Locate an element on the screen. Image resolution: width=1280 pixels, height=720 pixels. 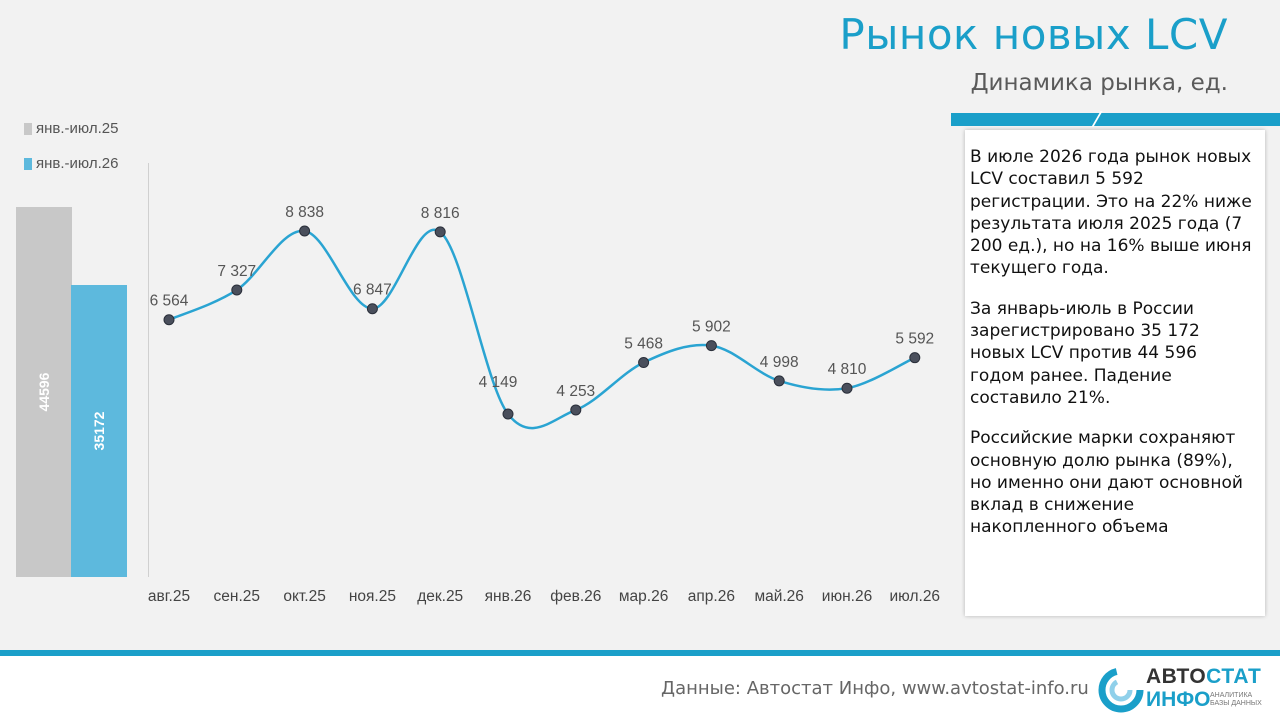
footer-accent-bar is located at coordinates (640, 653).